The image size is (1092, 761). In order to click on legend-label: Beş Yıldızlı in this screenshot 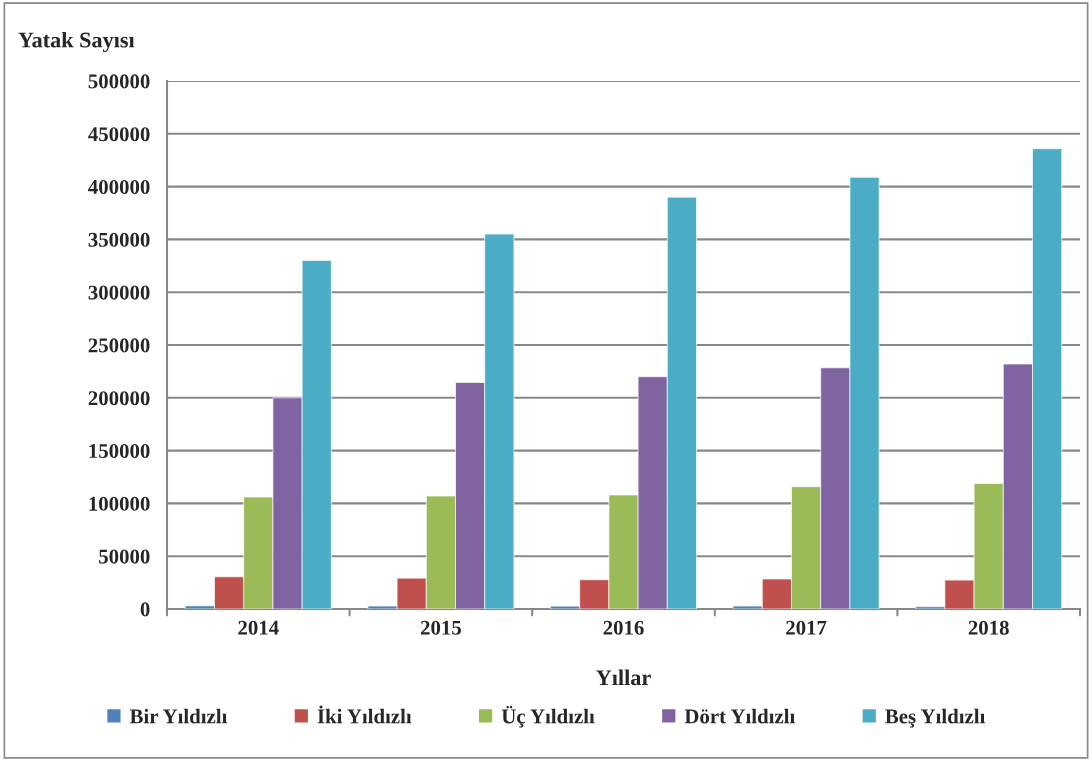, I will do `click(935, 718)`.